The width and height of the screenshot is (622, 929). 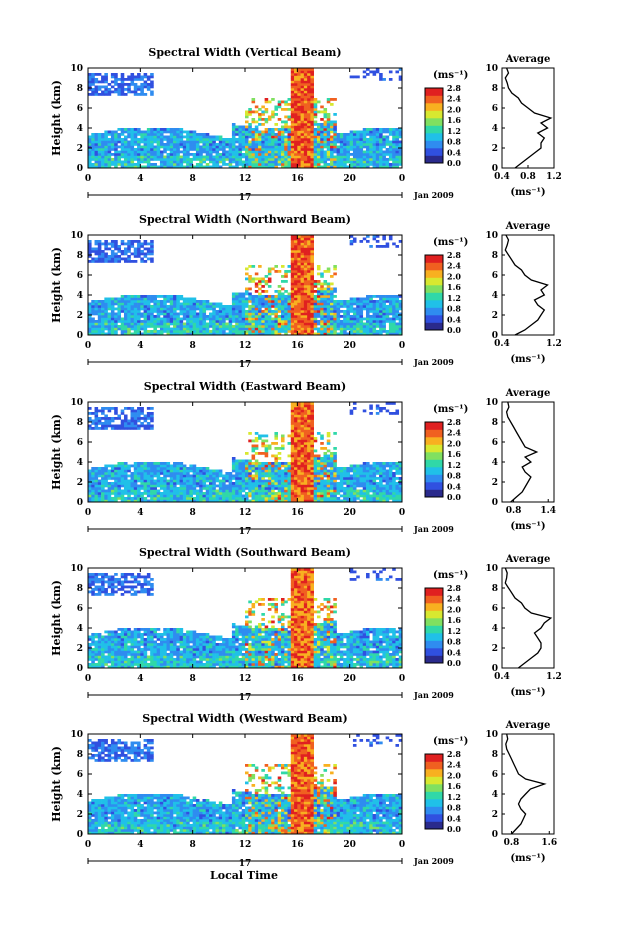 I want to click on average-y-tick-label: 8, so click(x=495, y=89).